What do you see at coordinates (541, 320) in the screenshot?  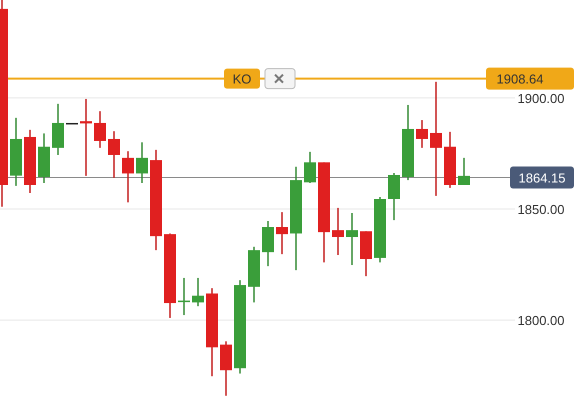 I see `y-tick-label: 1800.00` at bounding box center [541, 320].